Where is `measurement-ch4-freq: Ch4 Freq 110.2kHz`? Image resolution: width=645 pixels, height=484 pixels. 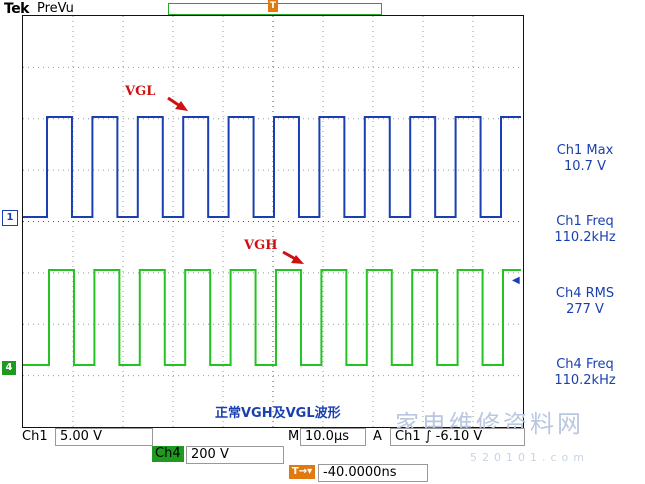
measurement-ch4-freq: Ch4 Freq 110.2kHz is located at coordinates (585, 373).